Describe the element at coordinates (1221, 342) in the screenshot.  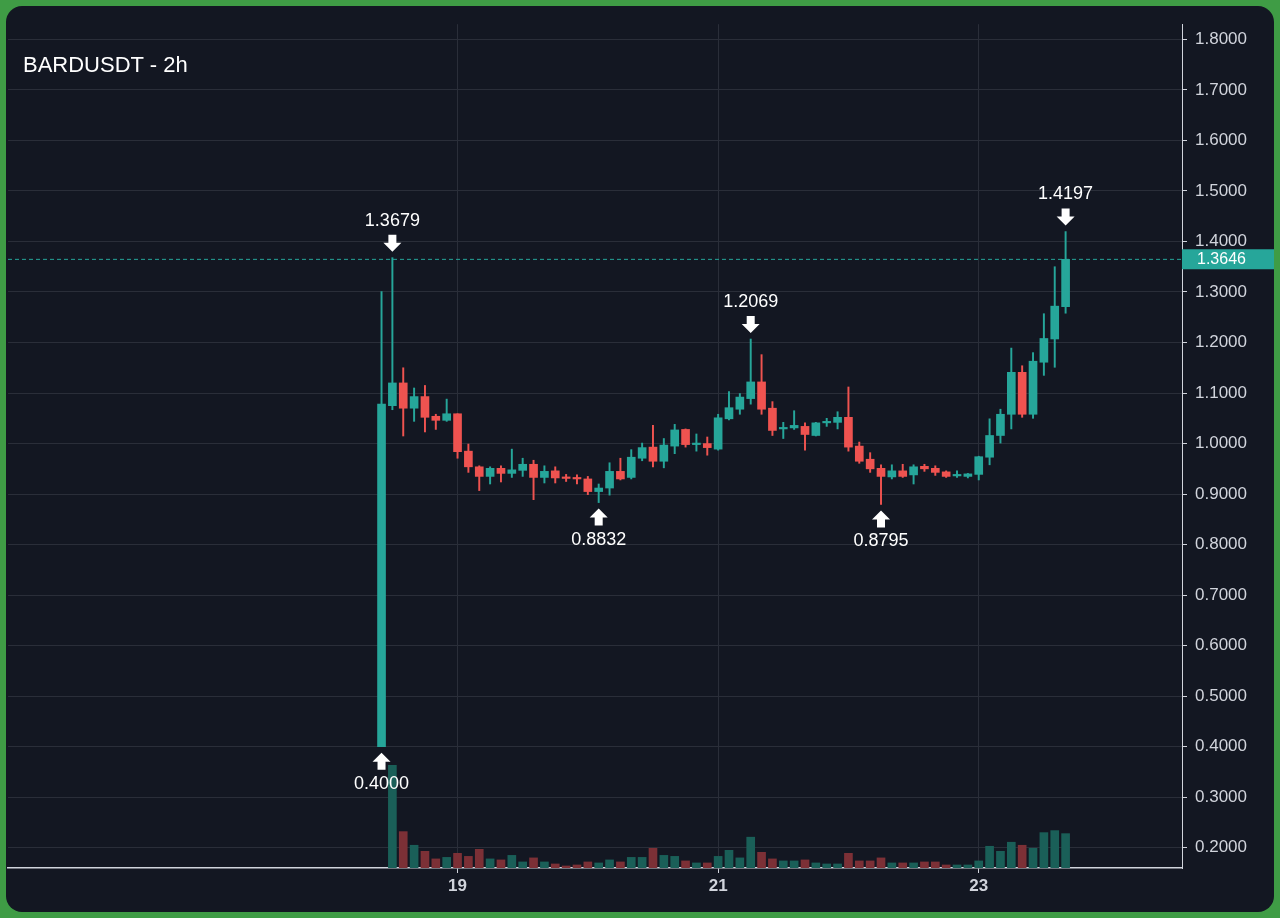
I see `y-tick-label: 1.2000` at that location.